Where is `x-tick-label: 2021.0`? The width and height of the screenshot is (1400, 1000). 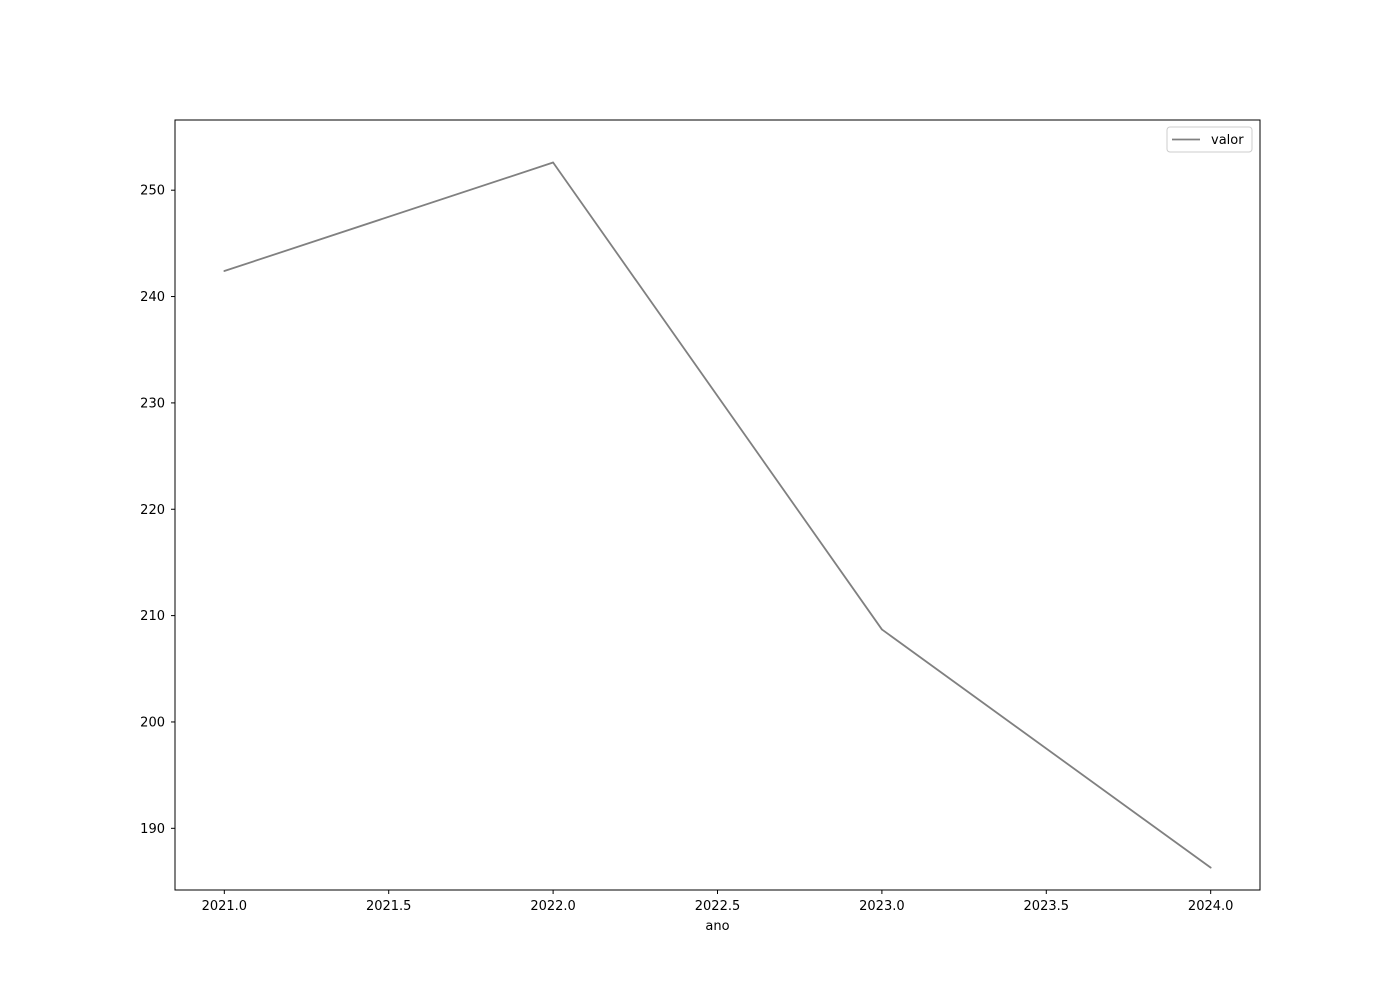
x-tick-label: 2021.0 is located at coordinates (225, 906).